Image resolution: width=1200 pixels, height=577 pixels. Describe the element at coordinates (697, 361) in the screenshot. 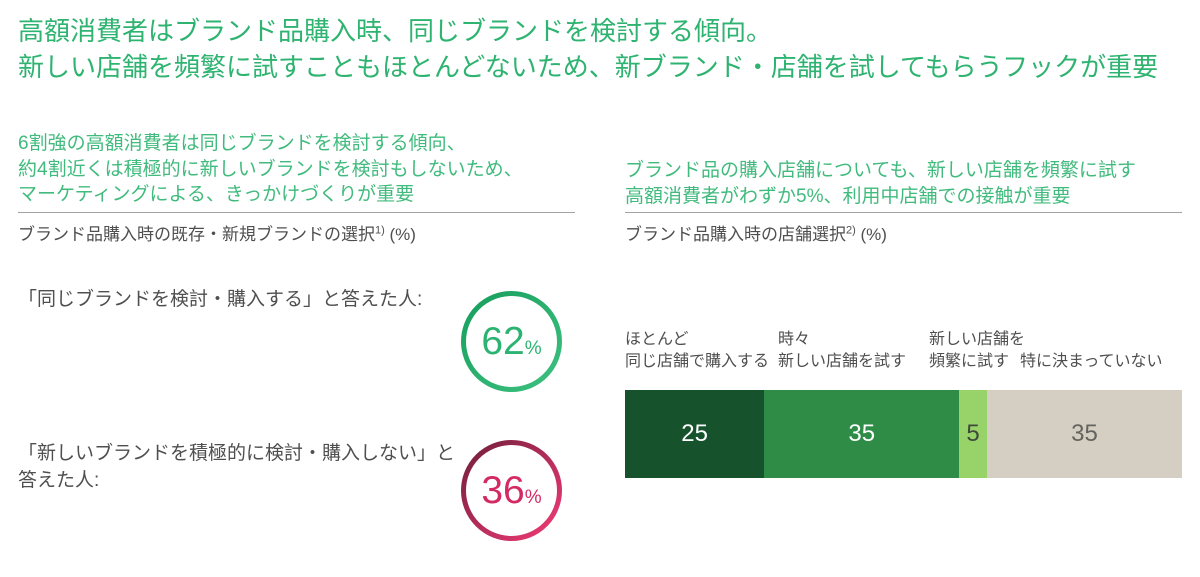

I see `bar-label-line: 同じ店舗で購入する` at that location.